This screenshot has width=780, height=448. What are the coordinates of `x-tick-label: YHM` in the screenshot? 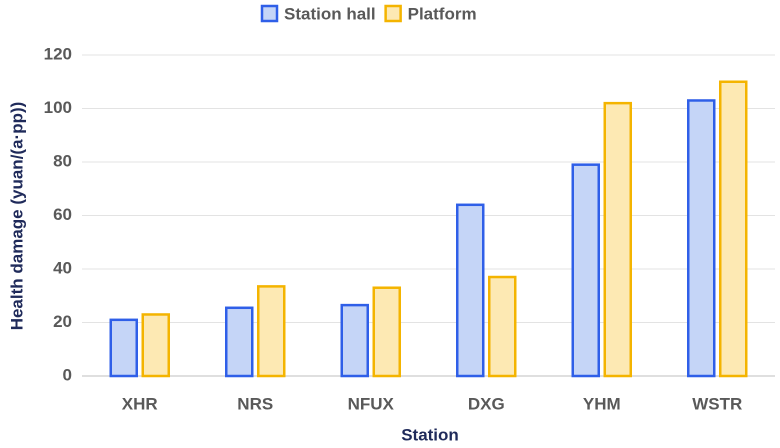 It's located at (602, 403).